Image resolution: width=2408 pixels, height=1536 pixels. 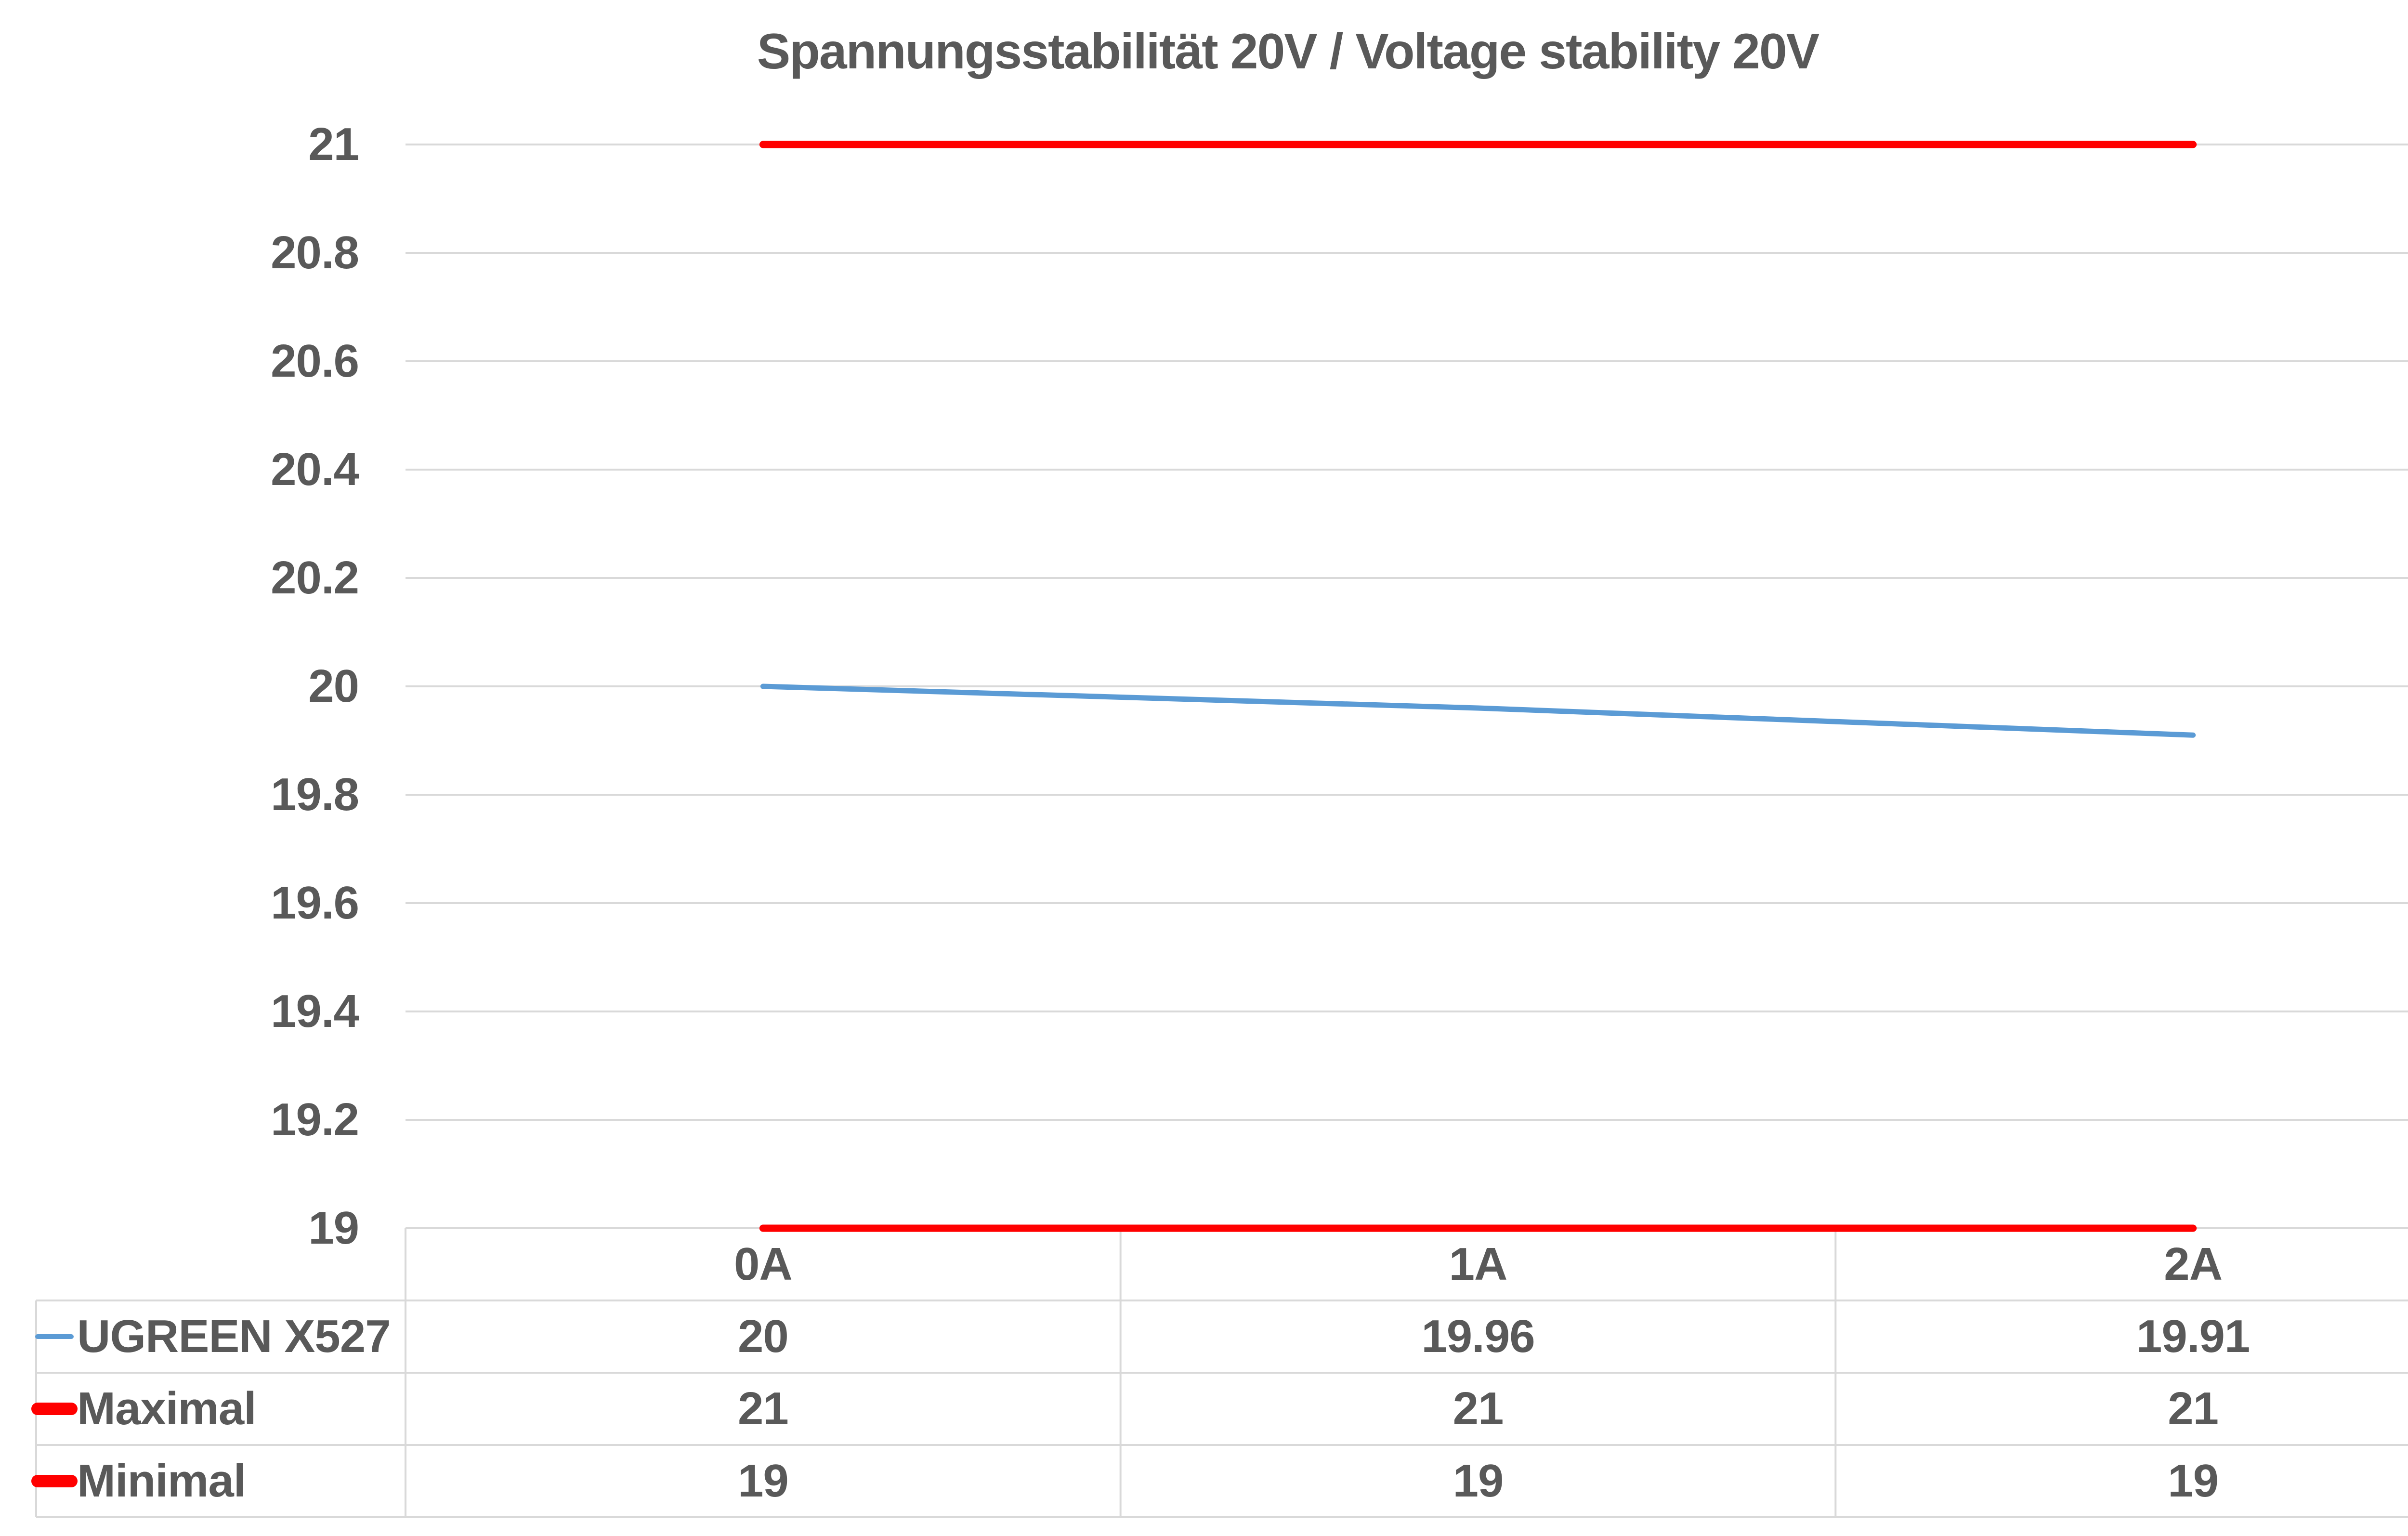 What do you see at coordinates (763, 1264) in the screenshot?
I see `table-header-0A: 0A` at bounding box center [763, 1264].